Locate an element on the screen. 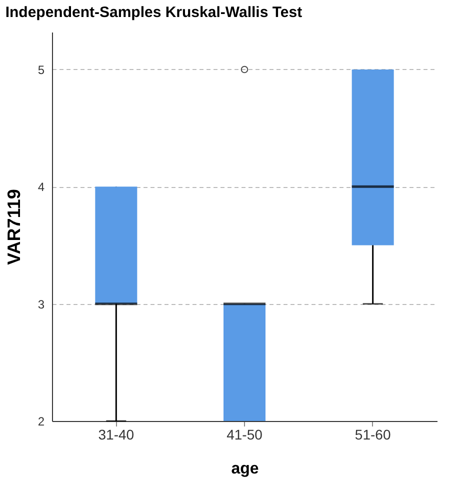 The width and height of the screenshot is (450, 490). y-tick-label: 3 is located at coordinates (41, 304).